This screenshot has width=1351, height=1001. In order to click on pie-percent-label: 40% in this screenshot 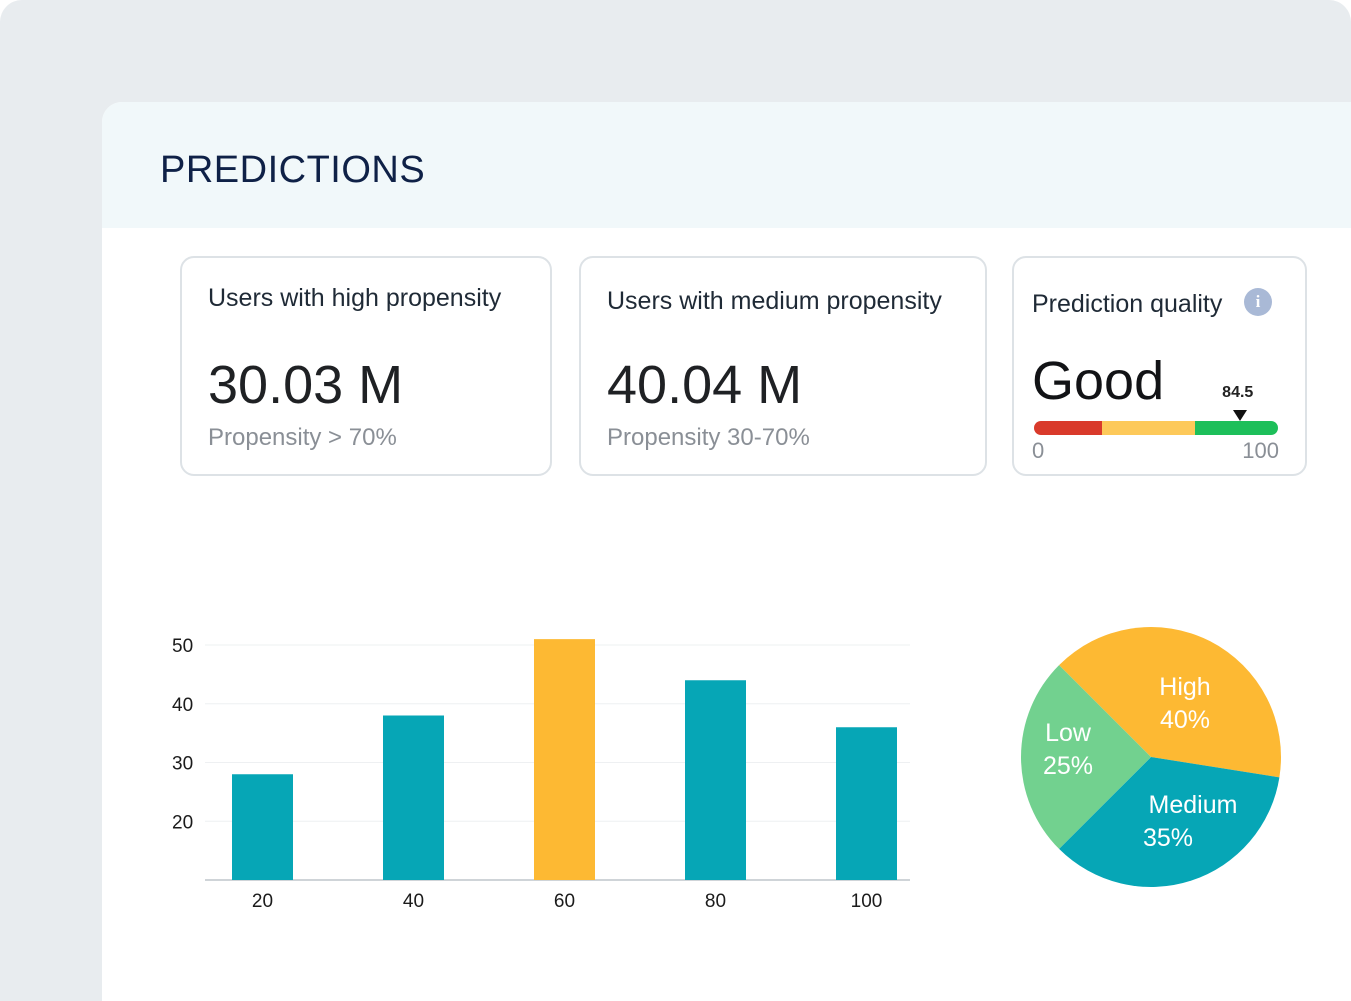, I will do `click(1185, 720)`.